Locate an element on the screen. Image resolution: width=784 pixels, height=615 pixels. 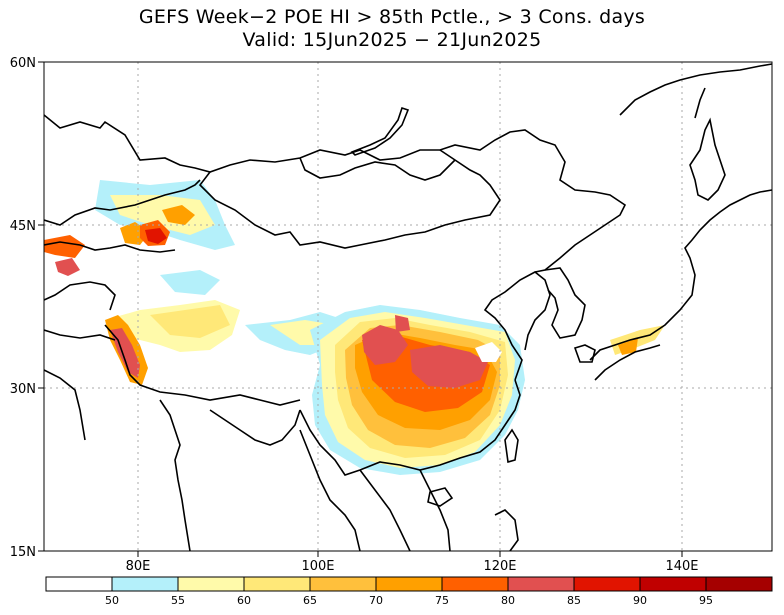
colorbar-tick-label: 85 is located at coordinates (574, 600).